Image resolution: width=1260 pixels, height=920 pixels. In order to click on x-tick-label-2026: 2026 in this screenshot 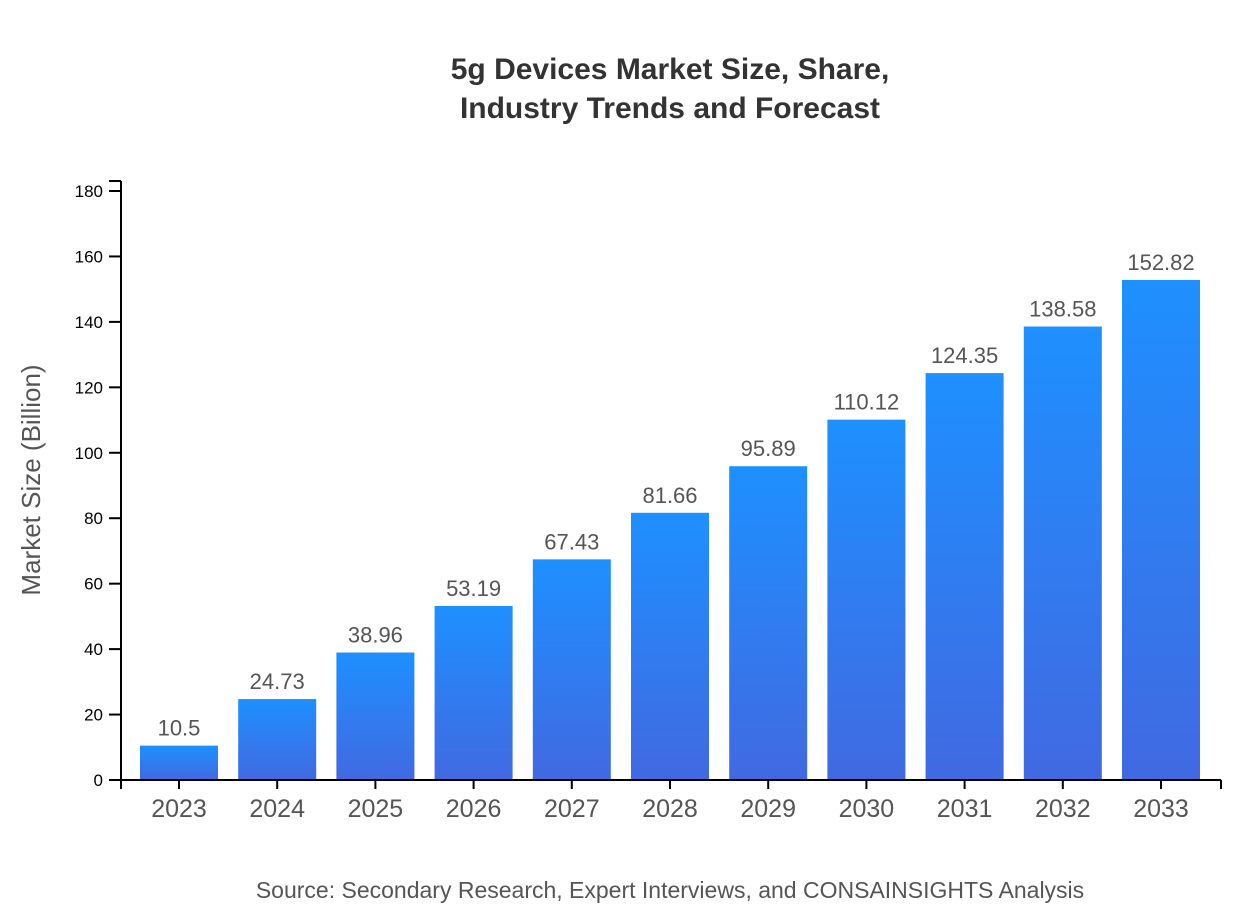, I will do `click(474, 809)`.